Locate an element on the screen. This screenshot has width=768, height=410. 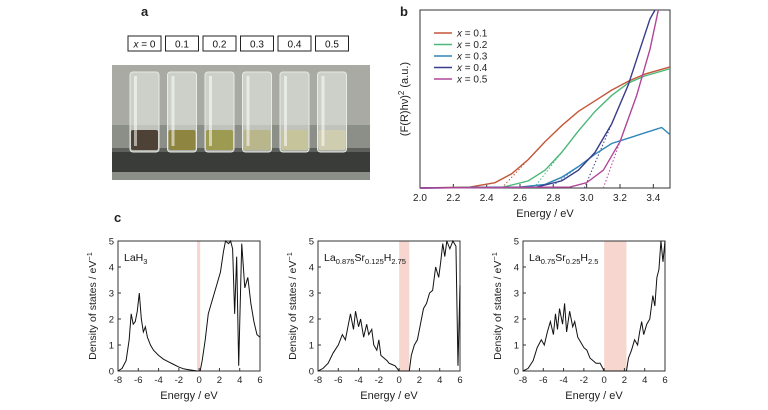
dos-title: LaH3 is located at coordinates (135, 259).